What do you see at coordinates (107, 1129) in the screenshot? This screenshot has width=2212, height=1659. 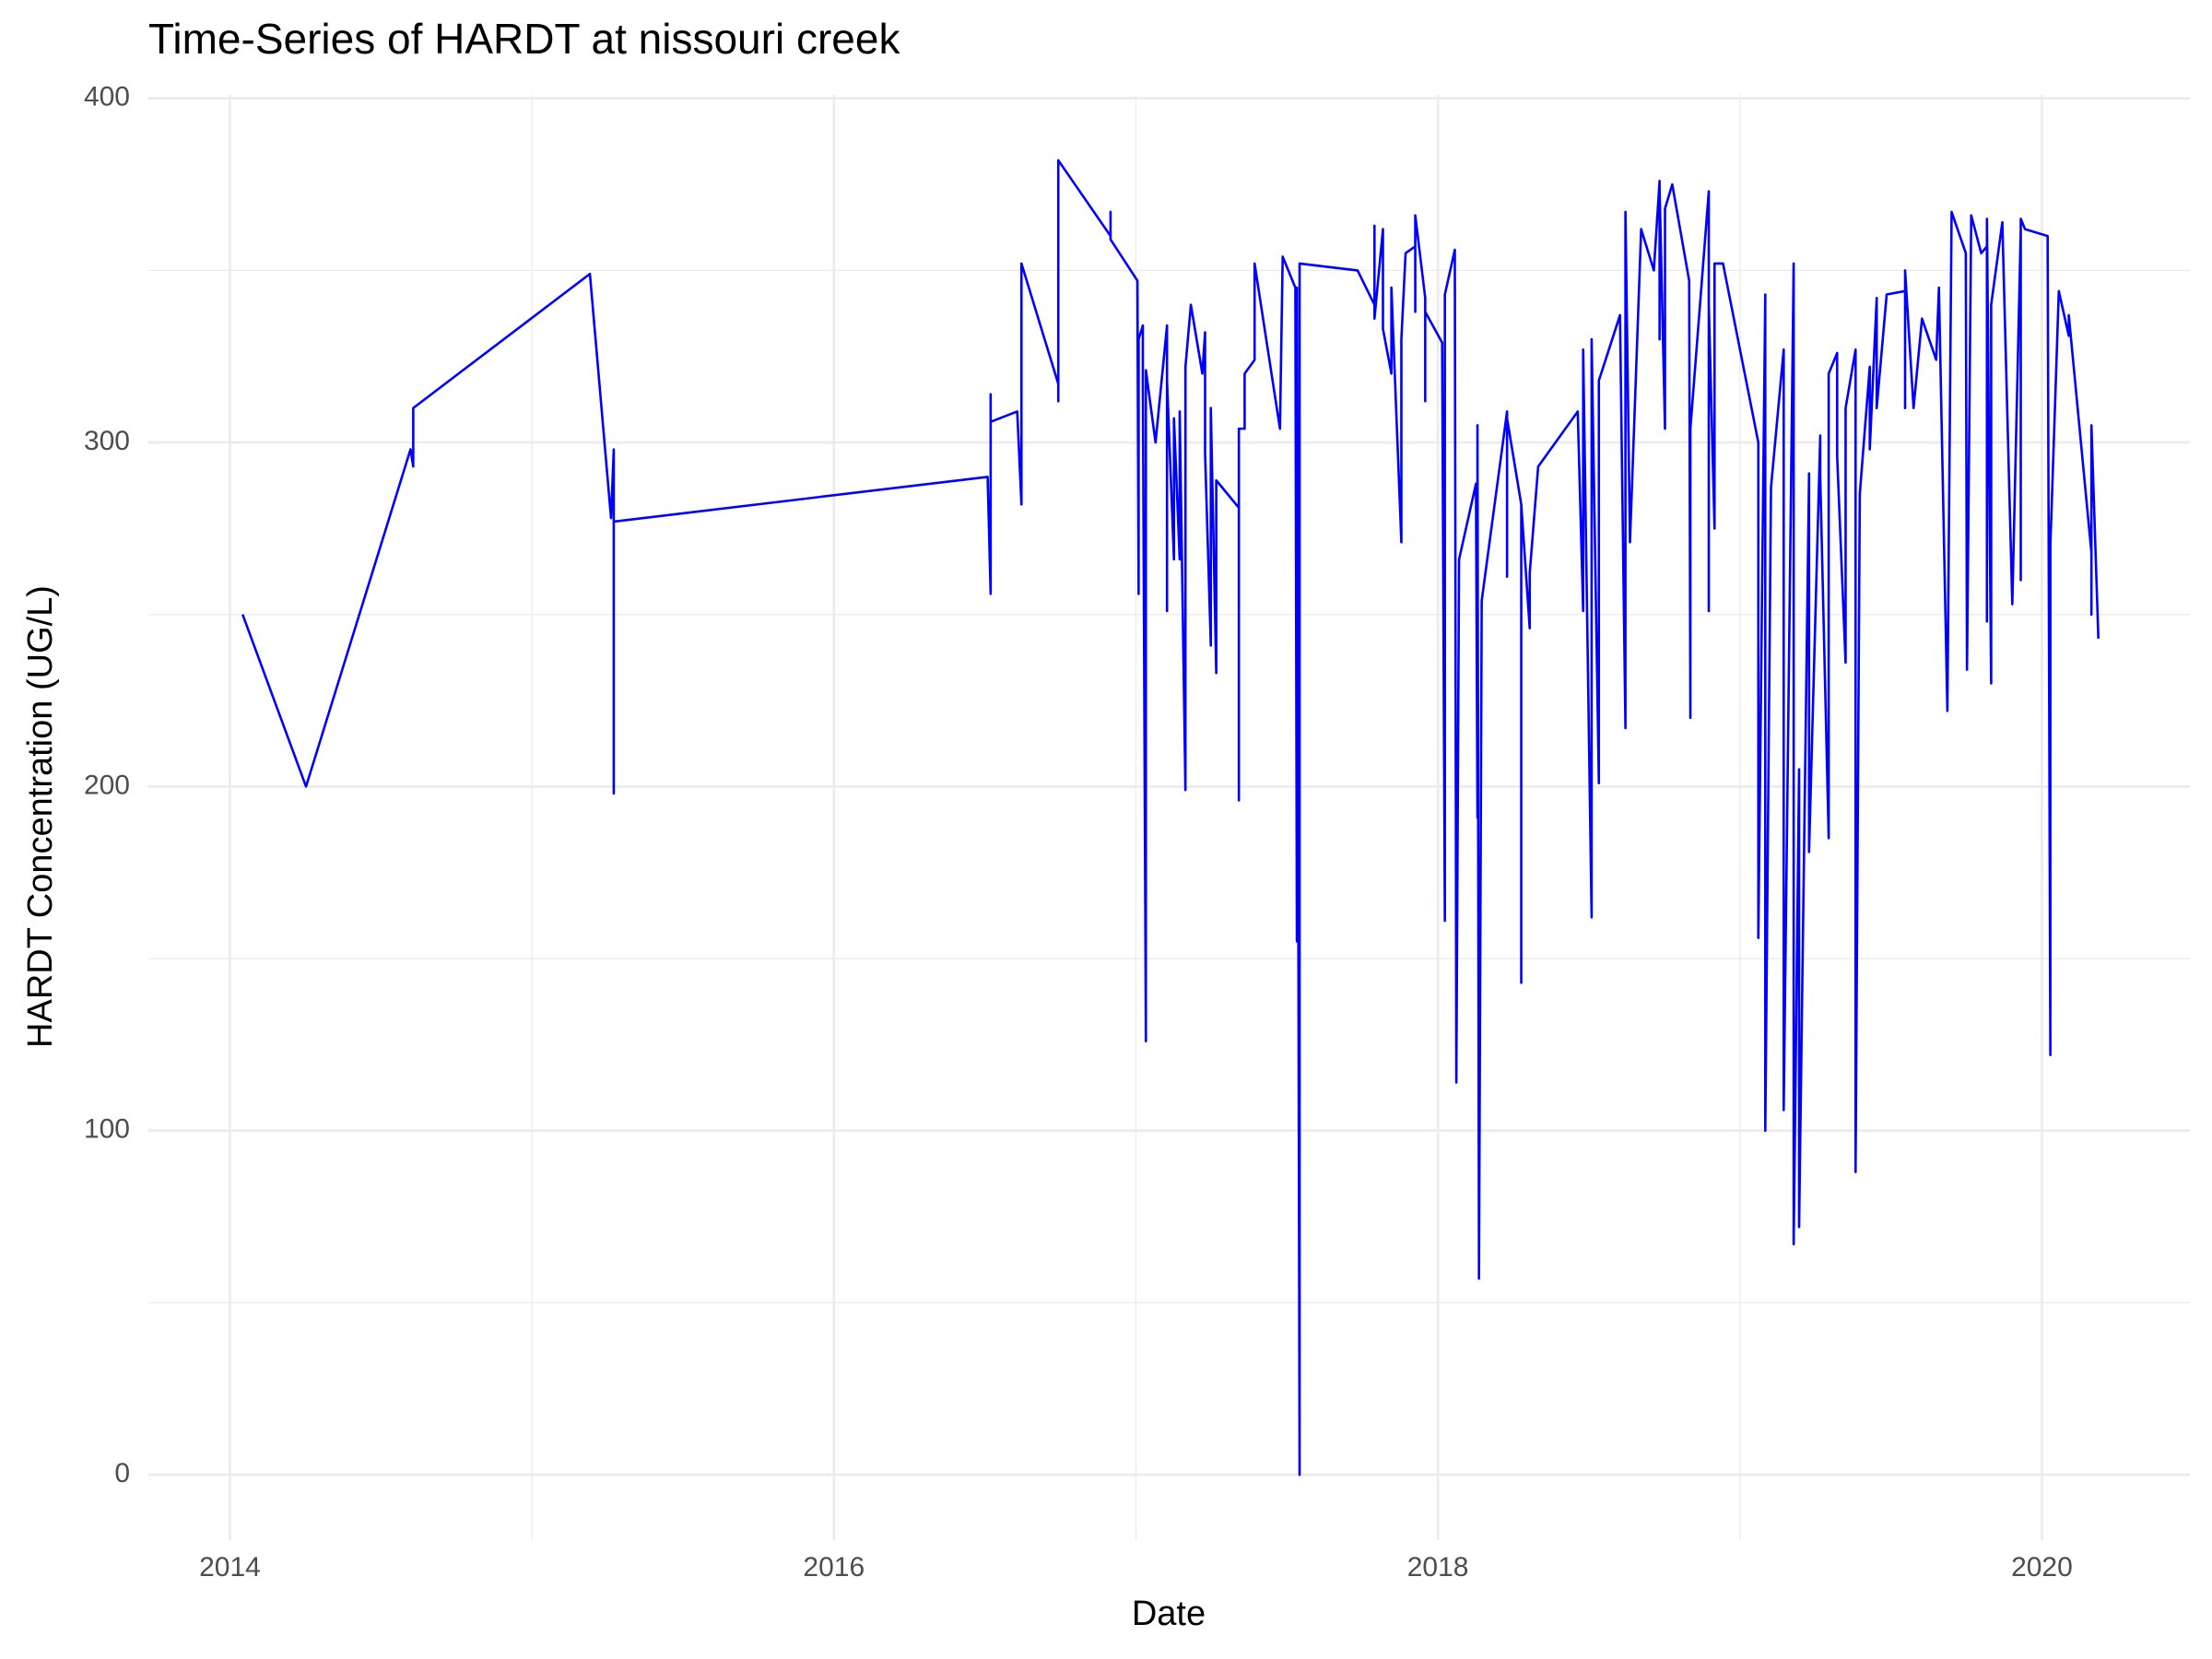 I see `y-tick-label: 100` at bounding box center [107, 1129].